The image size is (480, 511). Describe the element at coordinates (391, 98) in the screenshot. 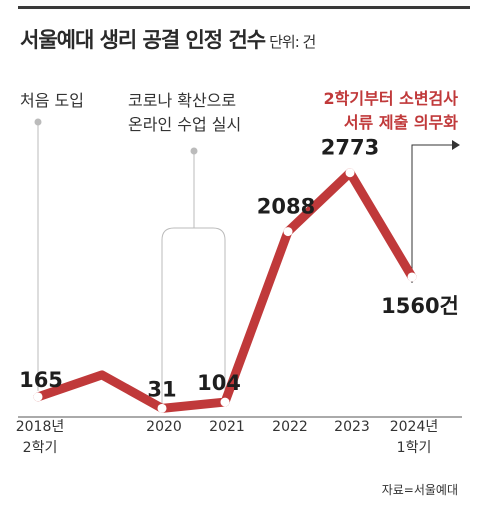

I see `annotation-text-highlight: 2학기부터 소변검사` at that location.